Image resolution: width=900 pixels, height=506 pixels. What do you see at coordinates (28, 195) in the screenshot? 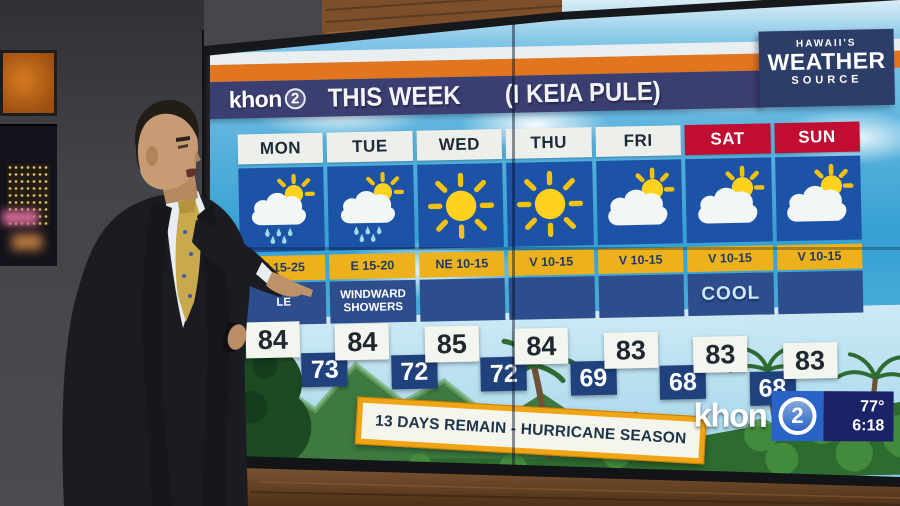
I see `studio-monitor-city-night` at bounding box center [28, 195].